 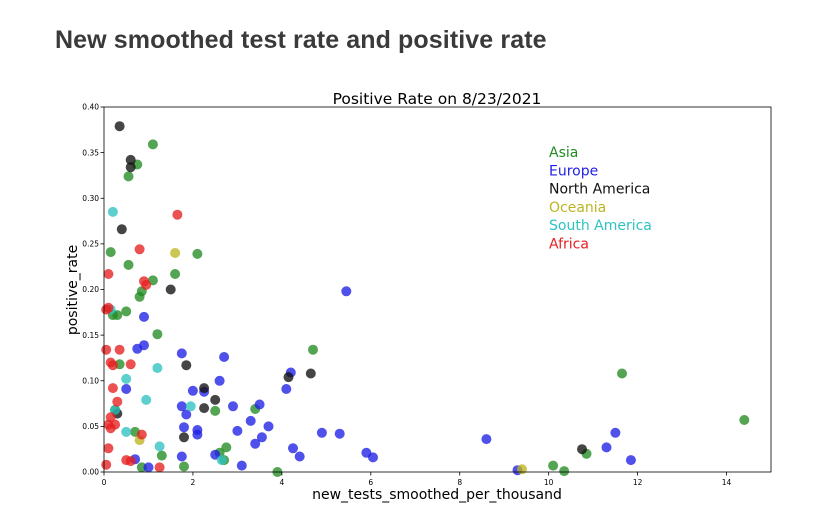 I want to click on x-tick-label: 0, so click(x=104, y=482).